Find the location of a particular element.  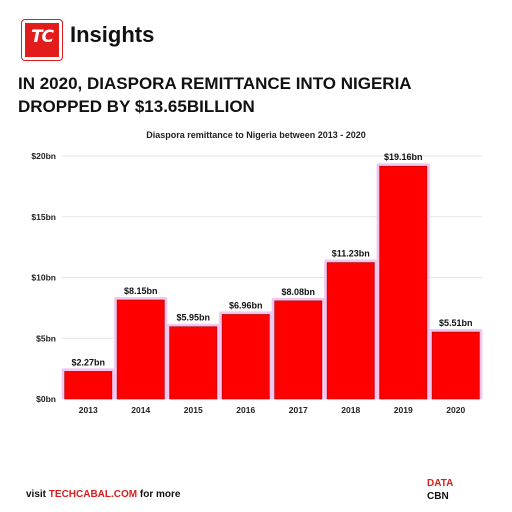

x-tick-label: 2014 is located at coordinates (140, 410).